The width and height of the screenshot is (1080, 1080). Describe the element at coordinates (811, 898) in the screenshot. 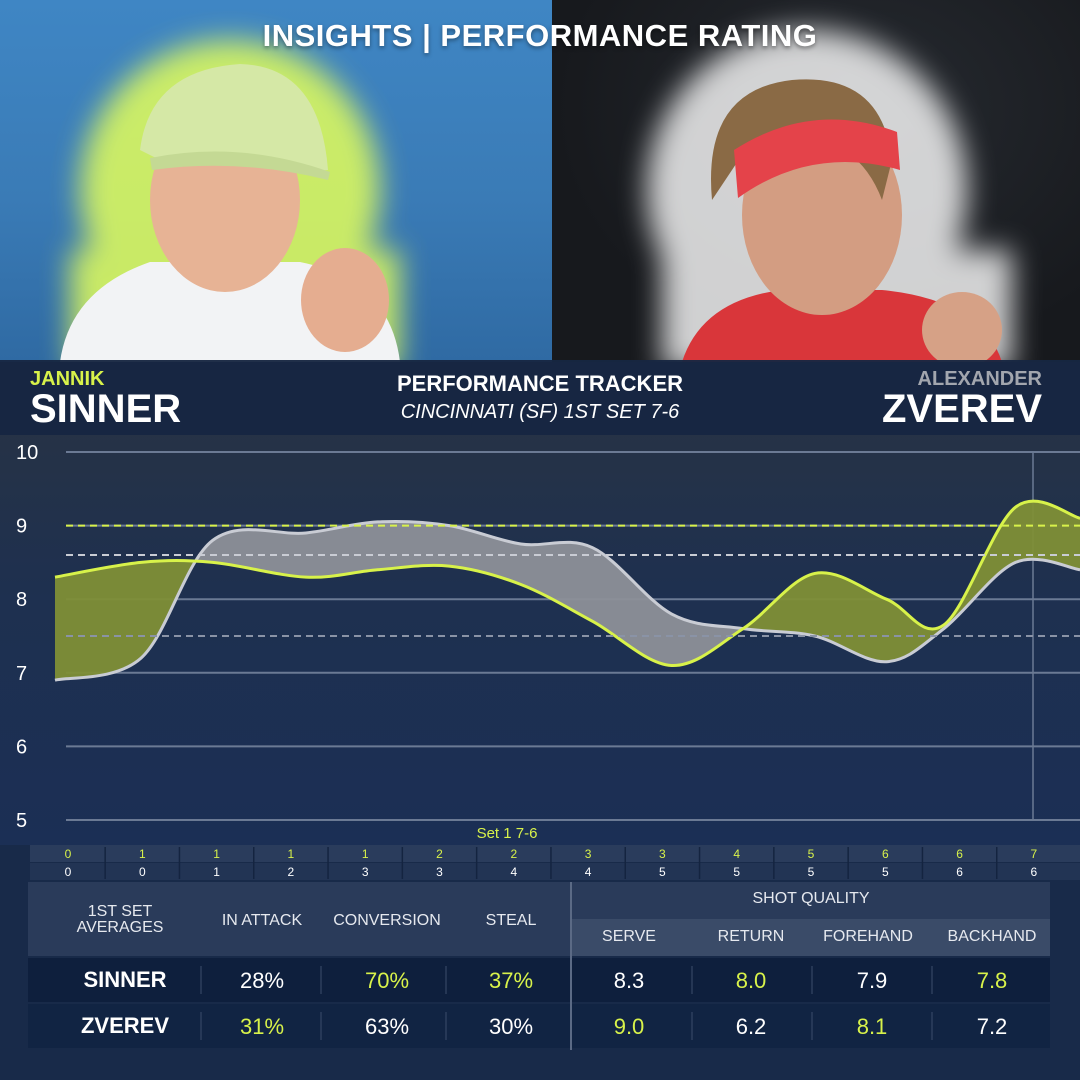

I see `shot-quality-header: SHOT QUALITY` at that location.